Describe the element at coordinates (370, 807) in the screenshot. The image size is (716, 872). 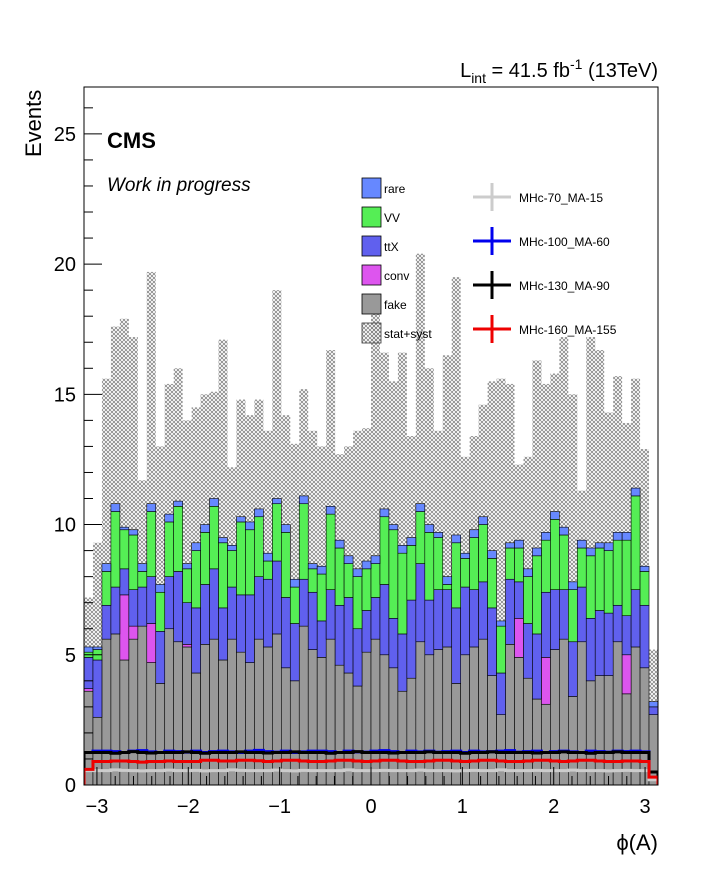
I see `x-tick-label: 0` at that location.